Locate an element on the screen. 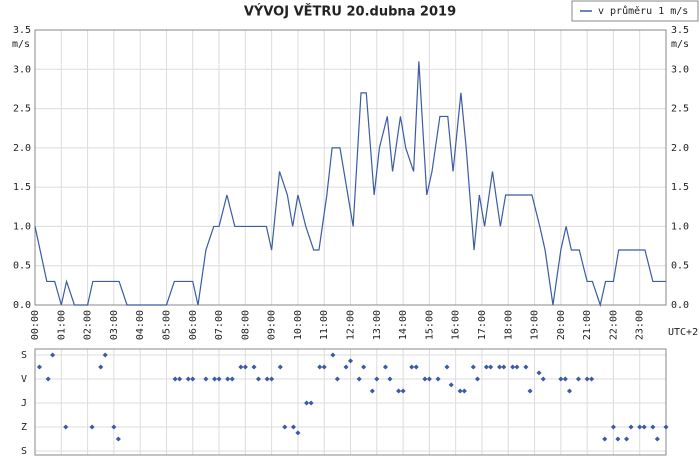 The image size is (700, 460). legend: v průměru 1 m/s is located at coordinates (635, 11).